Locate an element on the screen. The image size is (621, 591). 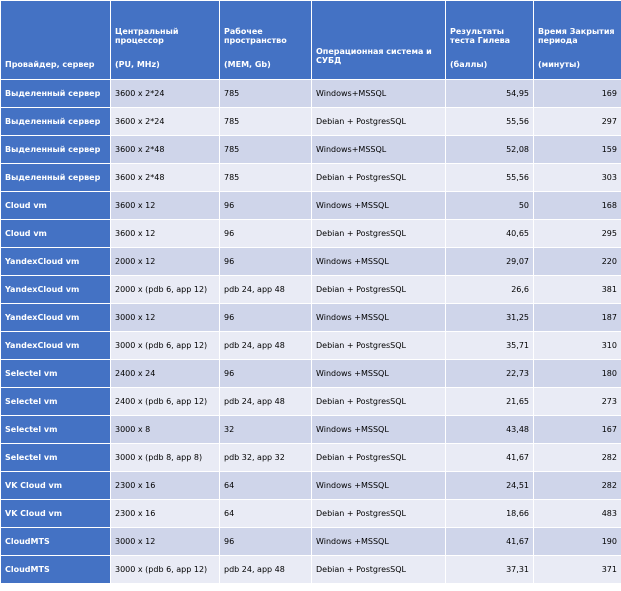
header-unit: (MEM, Gb) is located at coordinates (247, 64).